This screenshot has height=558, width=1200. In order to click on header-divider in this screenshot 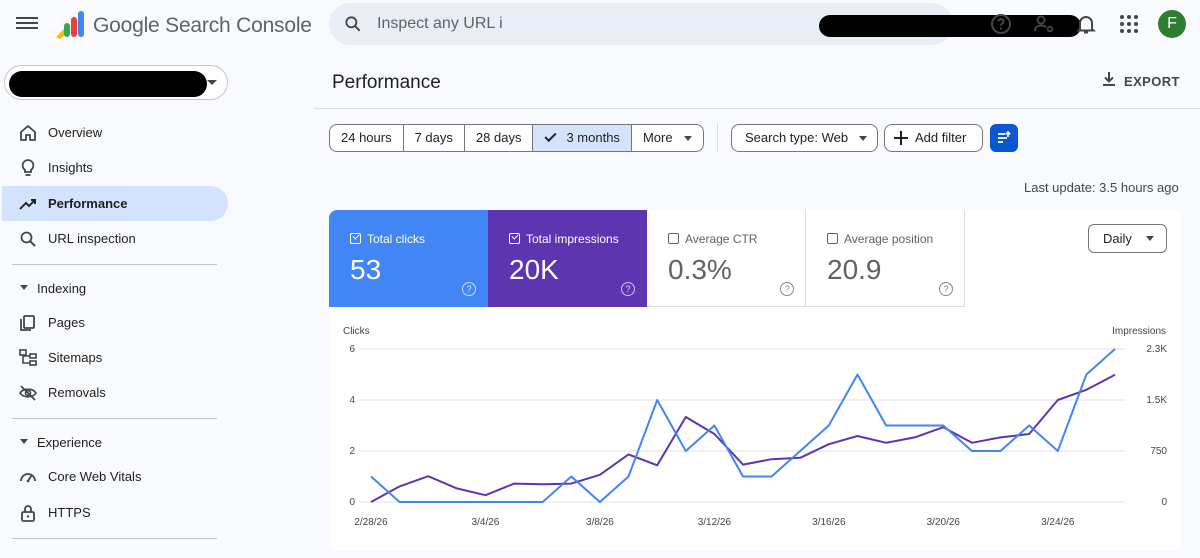, I will do `click(757, 108)`.